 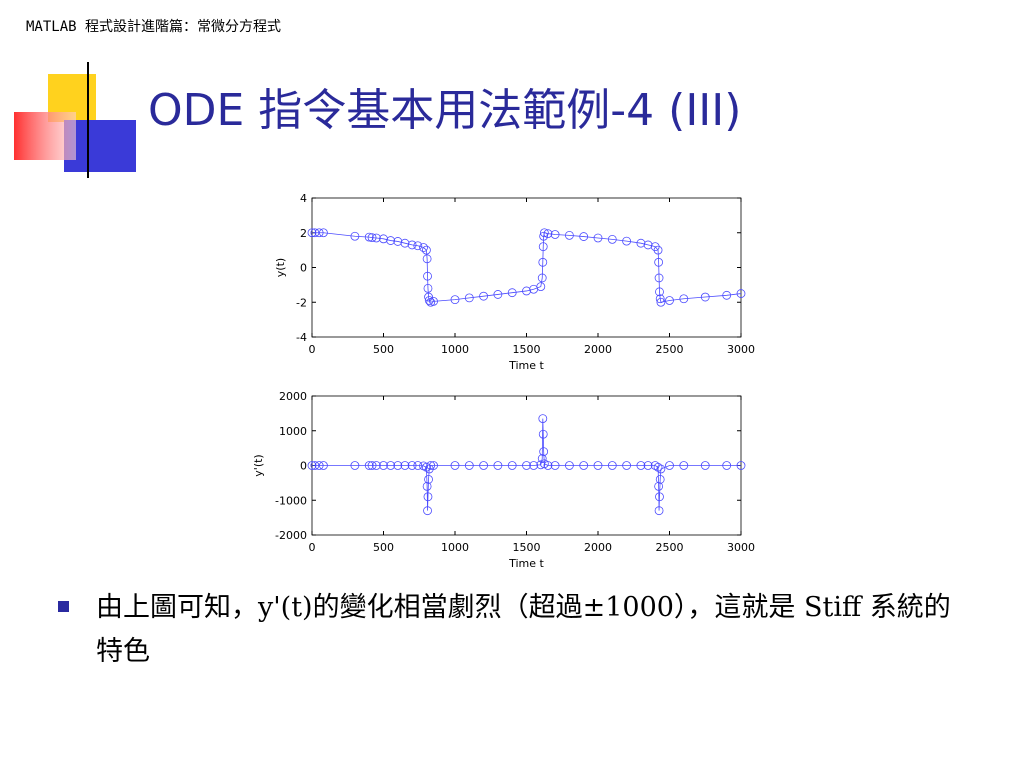 What do you see at coordinates (280, 267) in the screenshot?
I see `y-axis-label: y(t)` at bounding box center [280, 267].